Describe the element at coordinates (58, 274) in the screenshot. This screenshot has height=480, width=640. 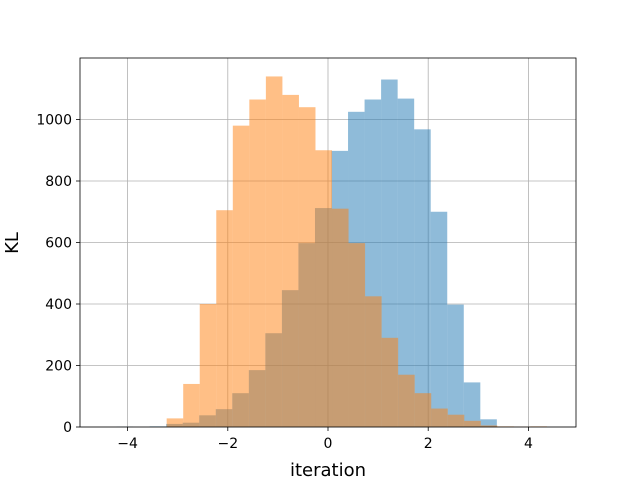
I see `y-axis: 0 200 400 600 800 1000` at that location.